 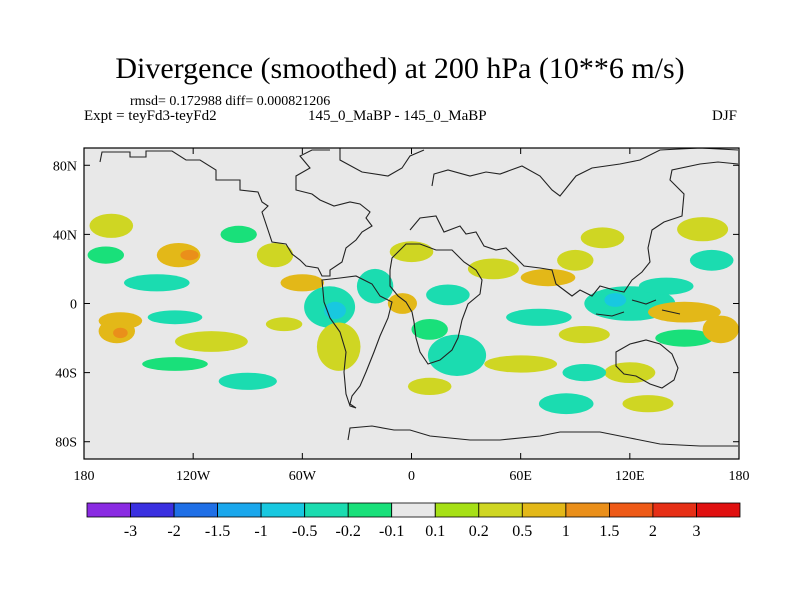 What do you see at coordinates (66, 443) in the screenshot?
I see `y-tick-label-4: 80S` at bounding box center [66, 443].